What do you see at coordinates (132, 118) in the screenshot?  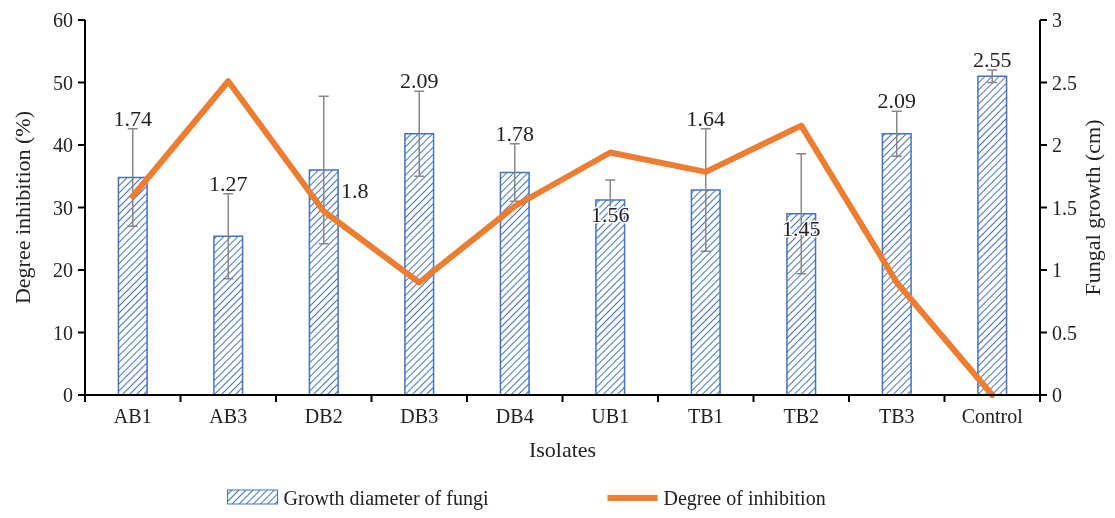 I see `data-label: 1.74` at bounding box center [132, 118].